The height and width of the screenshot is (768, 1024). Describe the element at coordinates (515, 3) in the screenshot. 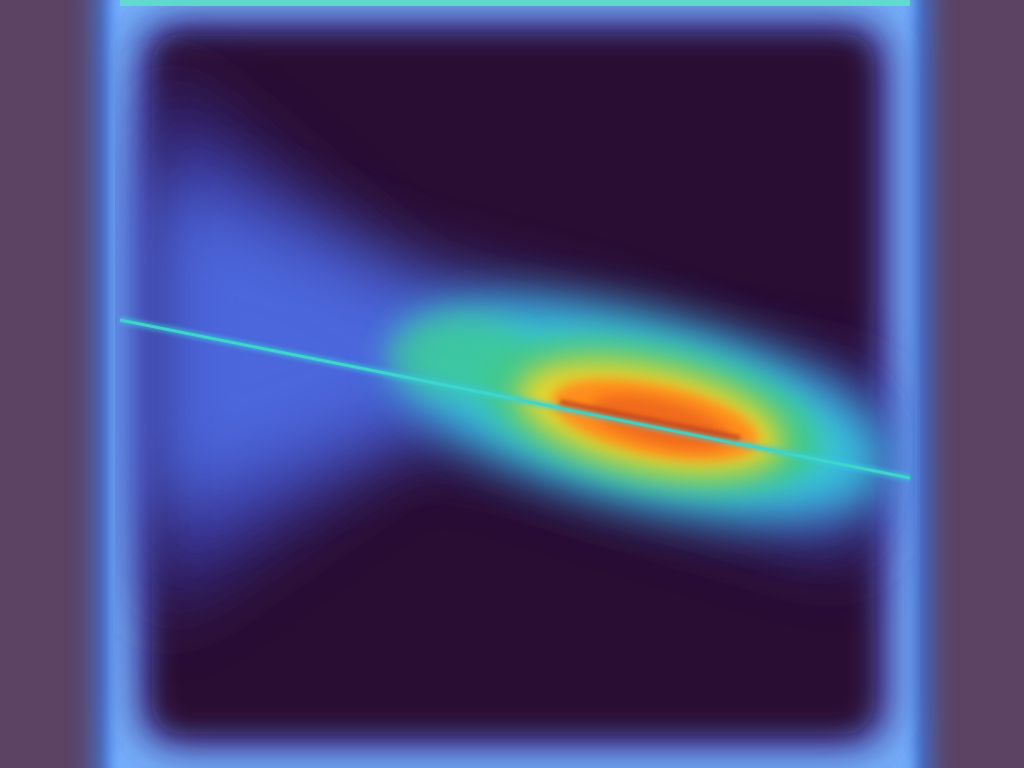

I see `top-edge-highlight` at that location.